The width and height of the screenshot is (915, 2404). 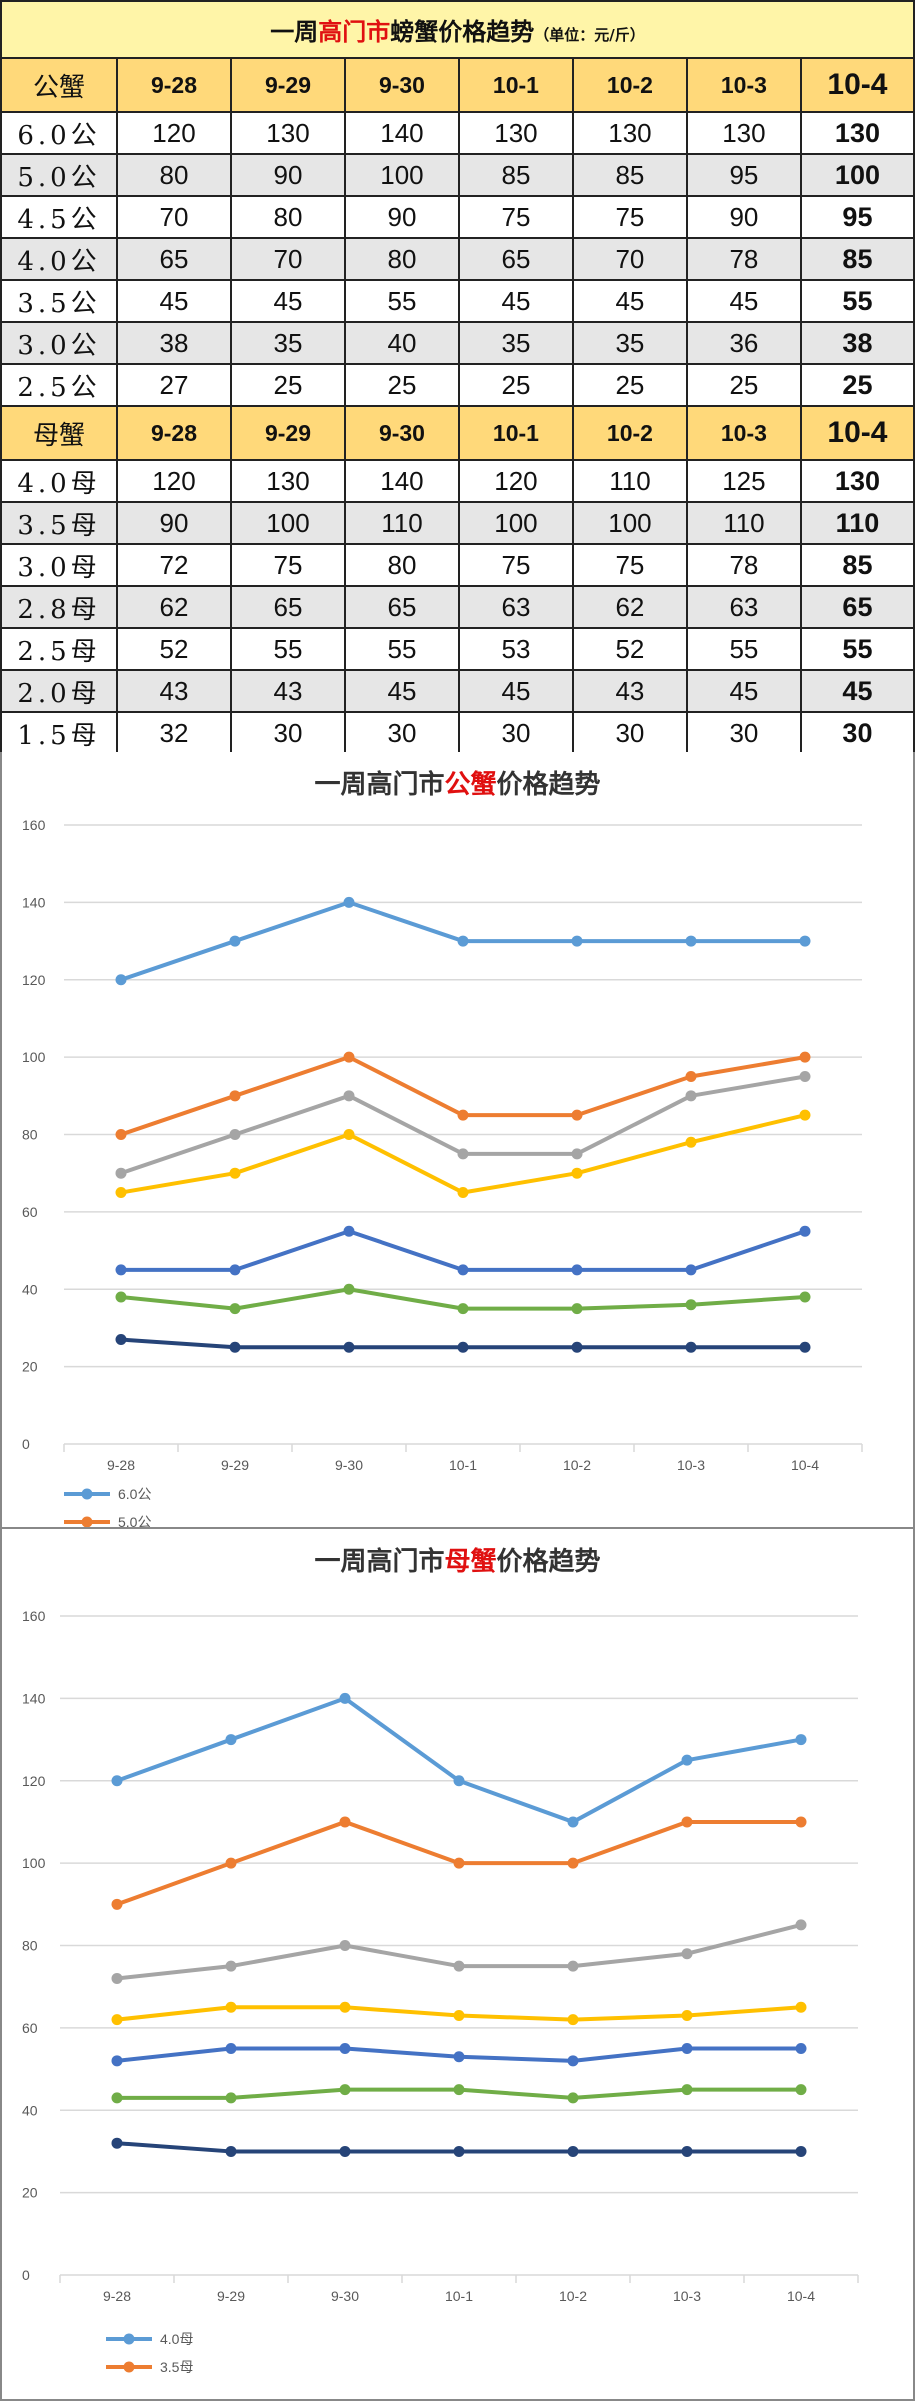 What do you see at coordinates (857, 343) in the screenshot?
I see `price-cell: 38` at bounding box center [857, 343].